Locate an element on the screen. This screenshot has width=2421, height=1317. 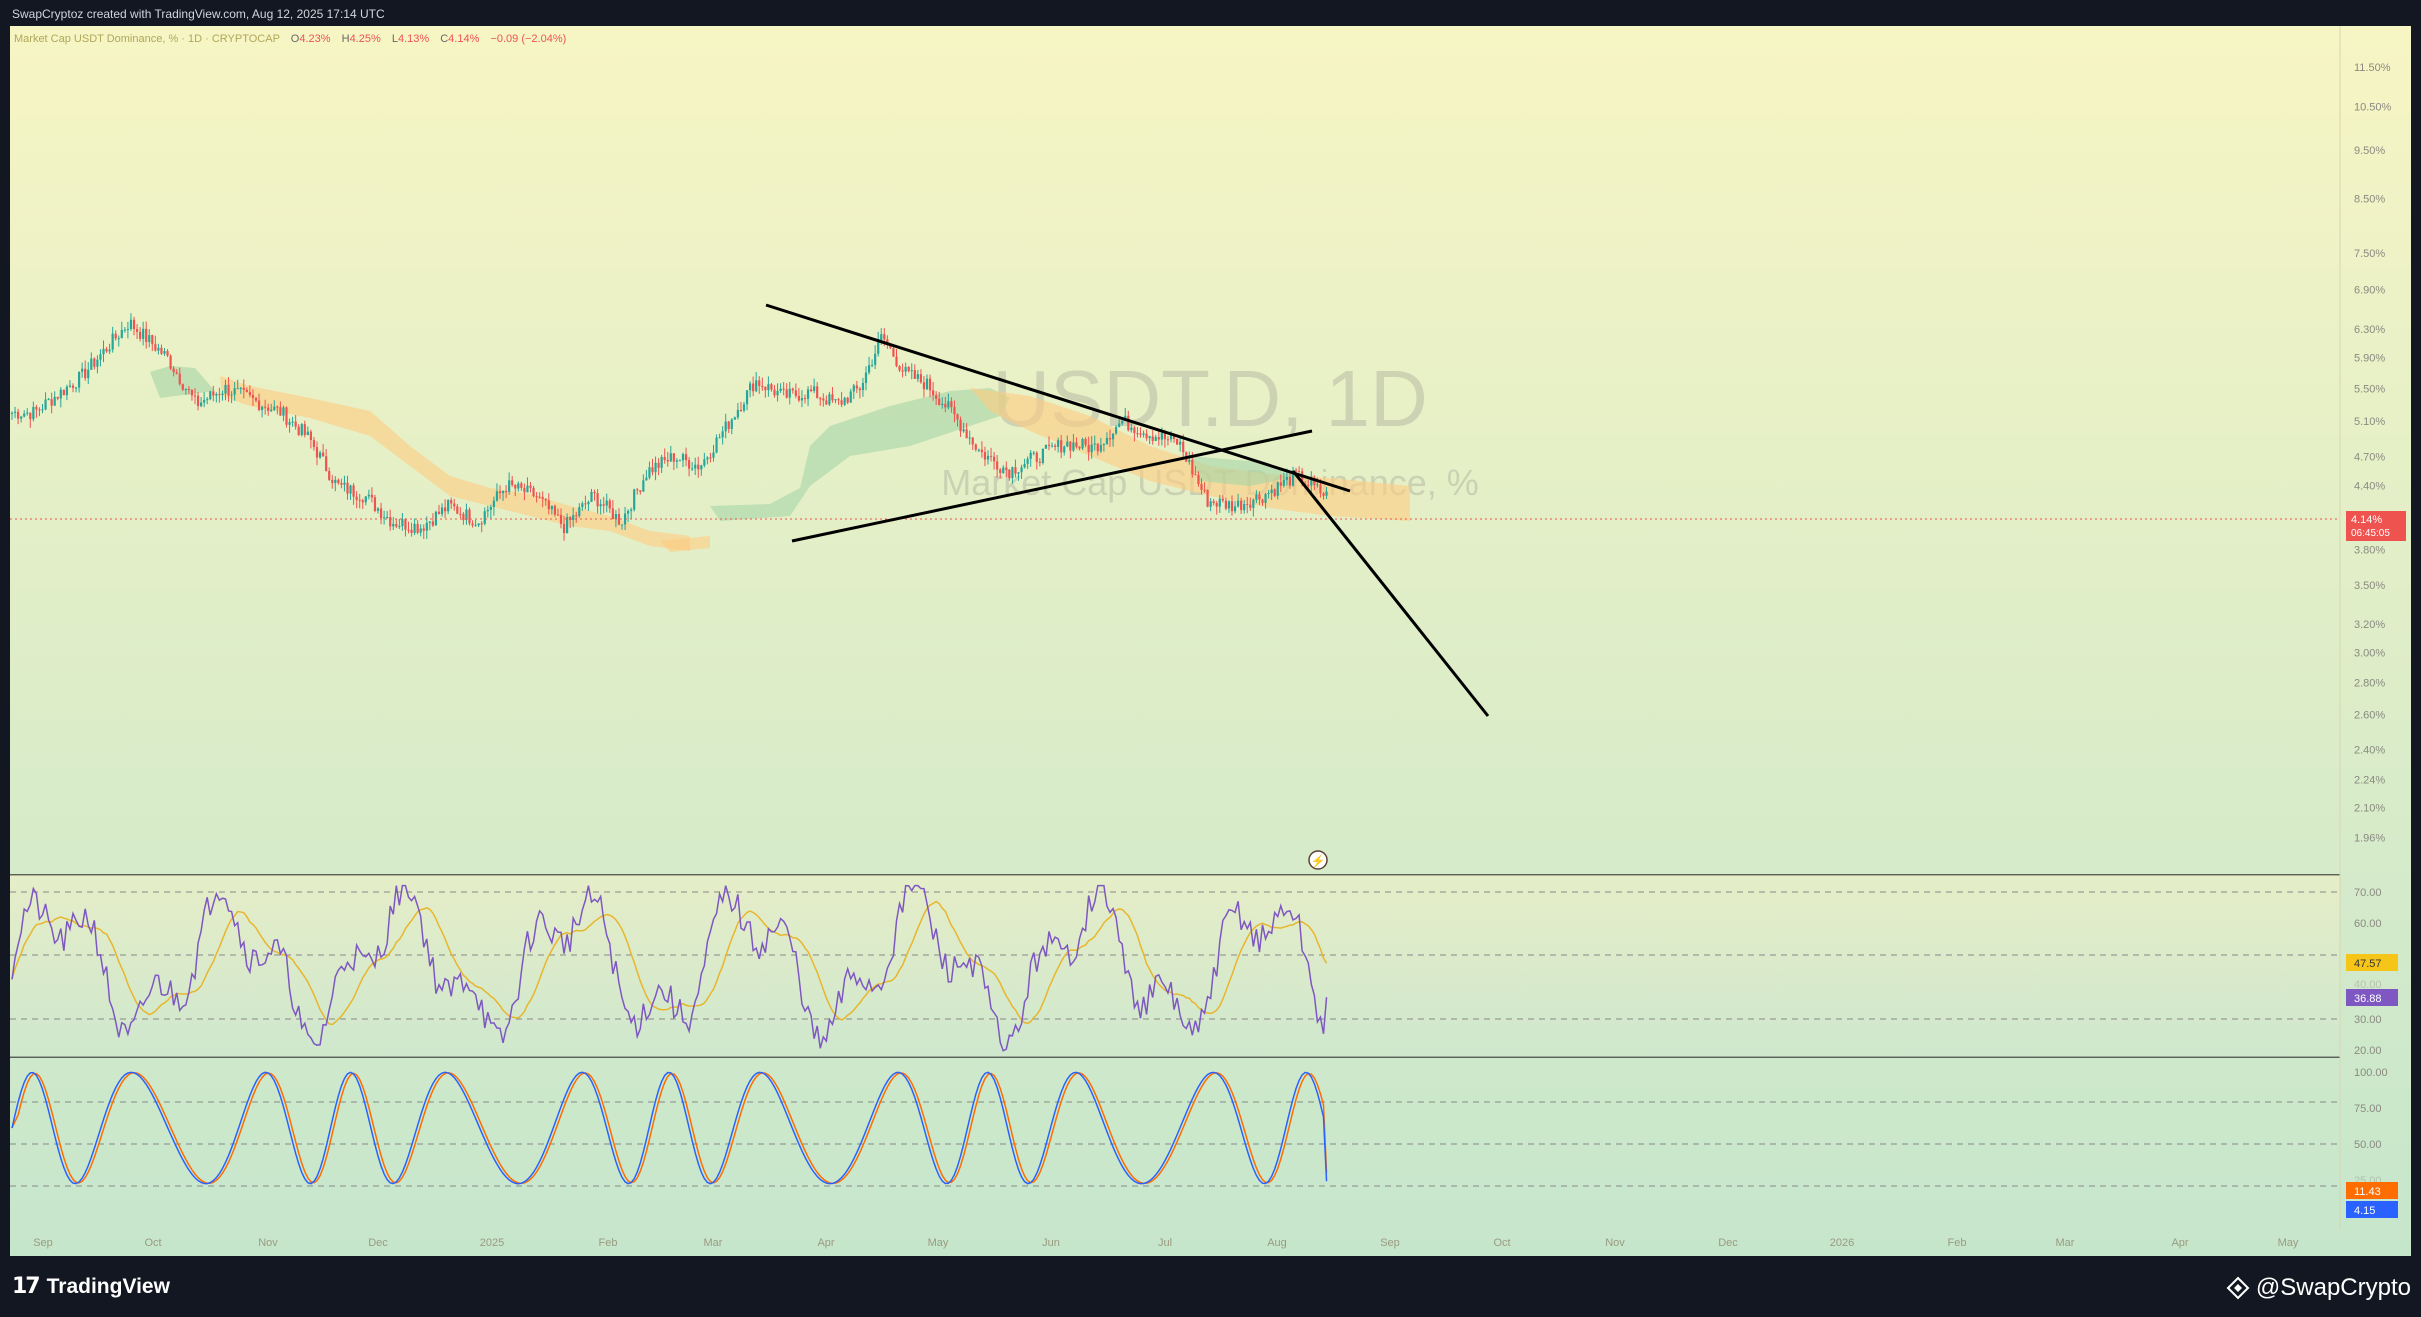
tradingview-logo: 17 TradingView is located at coordinates (91, 1286).